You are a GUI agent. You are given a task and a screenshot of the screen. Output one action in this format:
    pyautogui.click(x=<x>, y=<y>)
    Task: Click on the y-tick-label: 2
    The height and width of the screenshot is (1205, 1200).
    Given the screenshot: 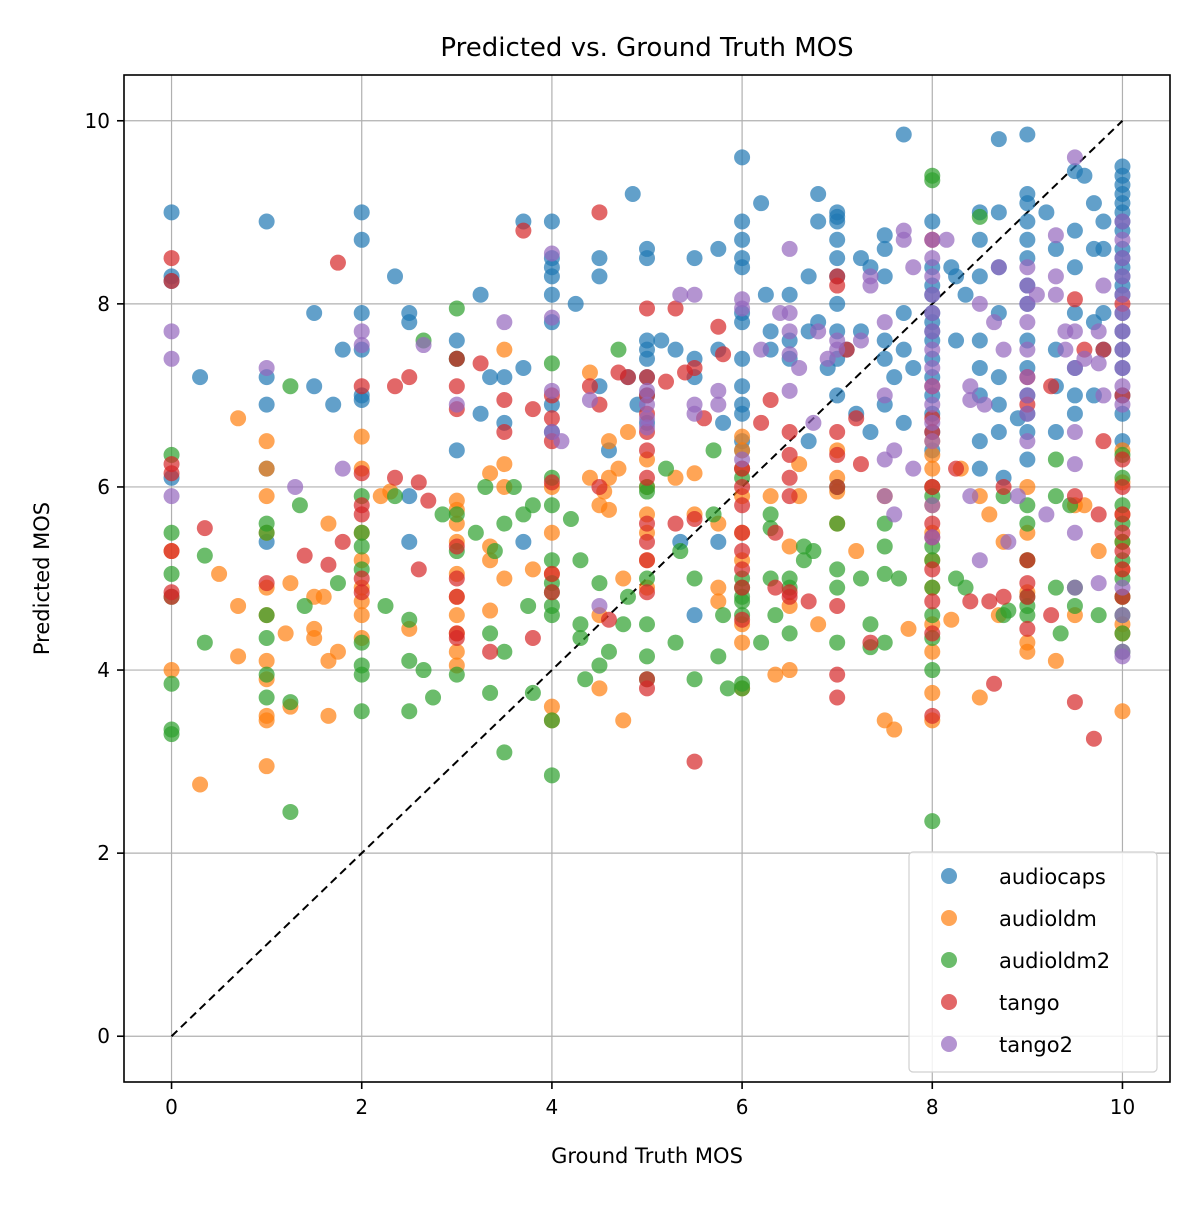 What is the action you would take?
    pyautogui.click(x=103, y=853)
    